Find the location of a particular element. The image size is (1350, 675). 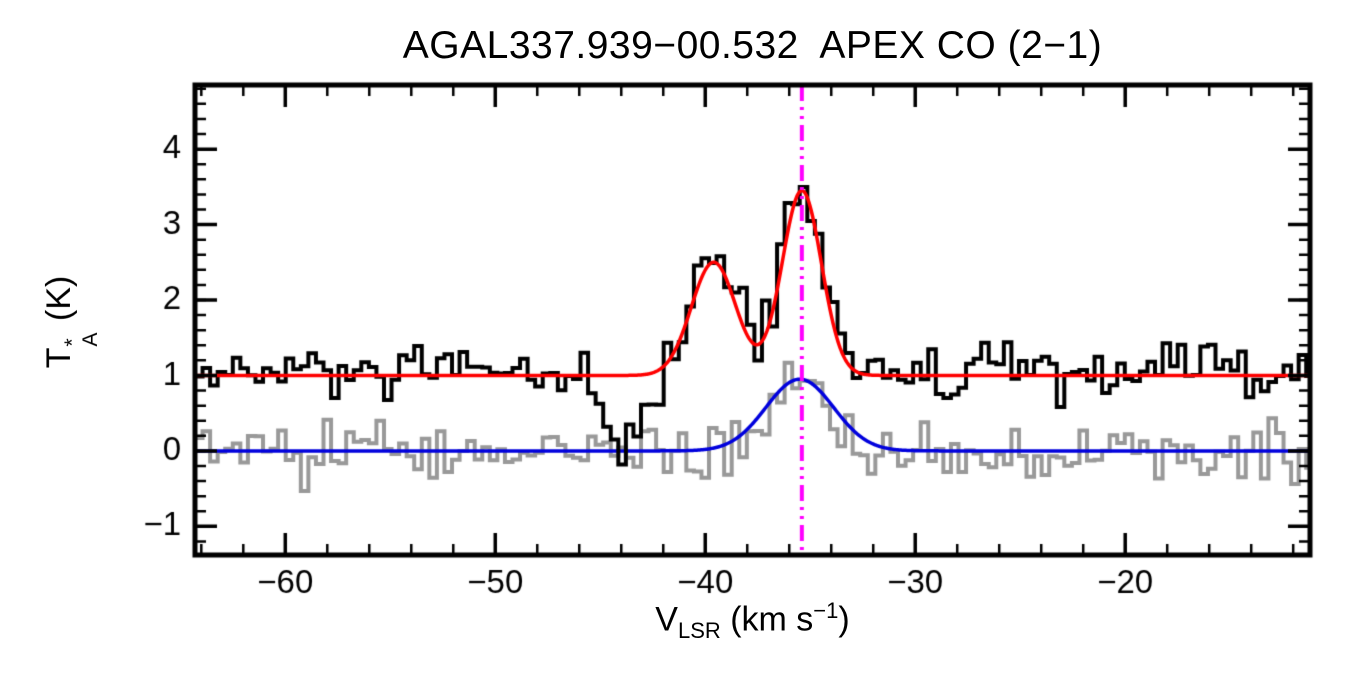

x-axis-label: VLSR (km s−1) is located at coordinates (752, 621).